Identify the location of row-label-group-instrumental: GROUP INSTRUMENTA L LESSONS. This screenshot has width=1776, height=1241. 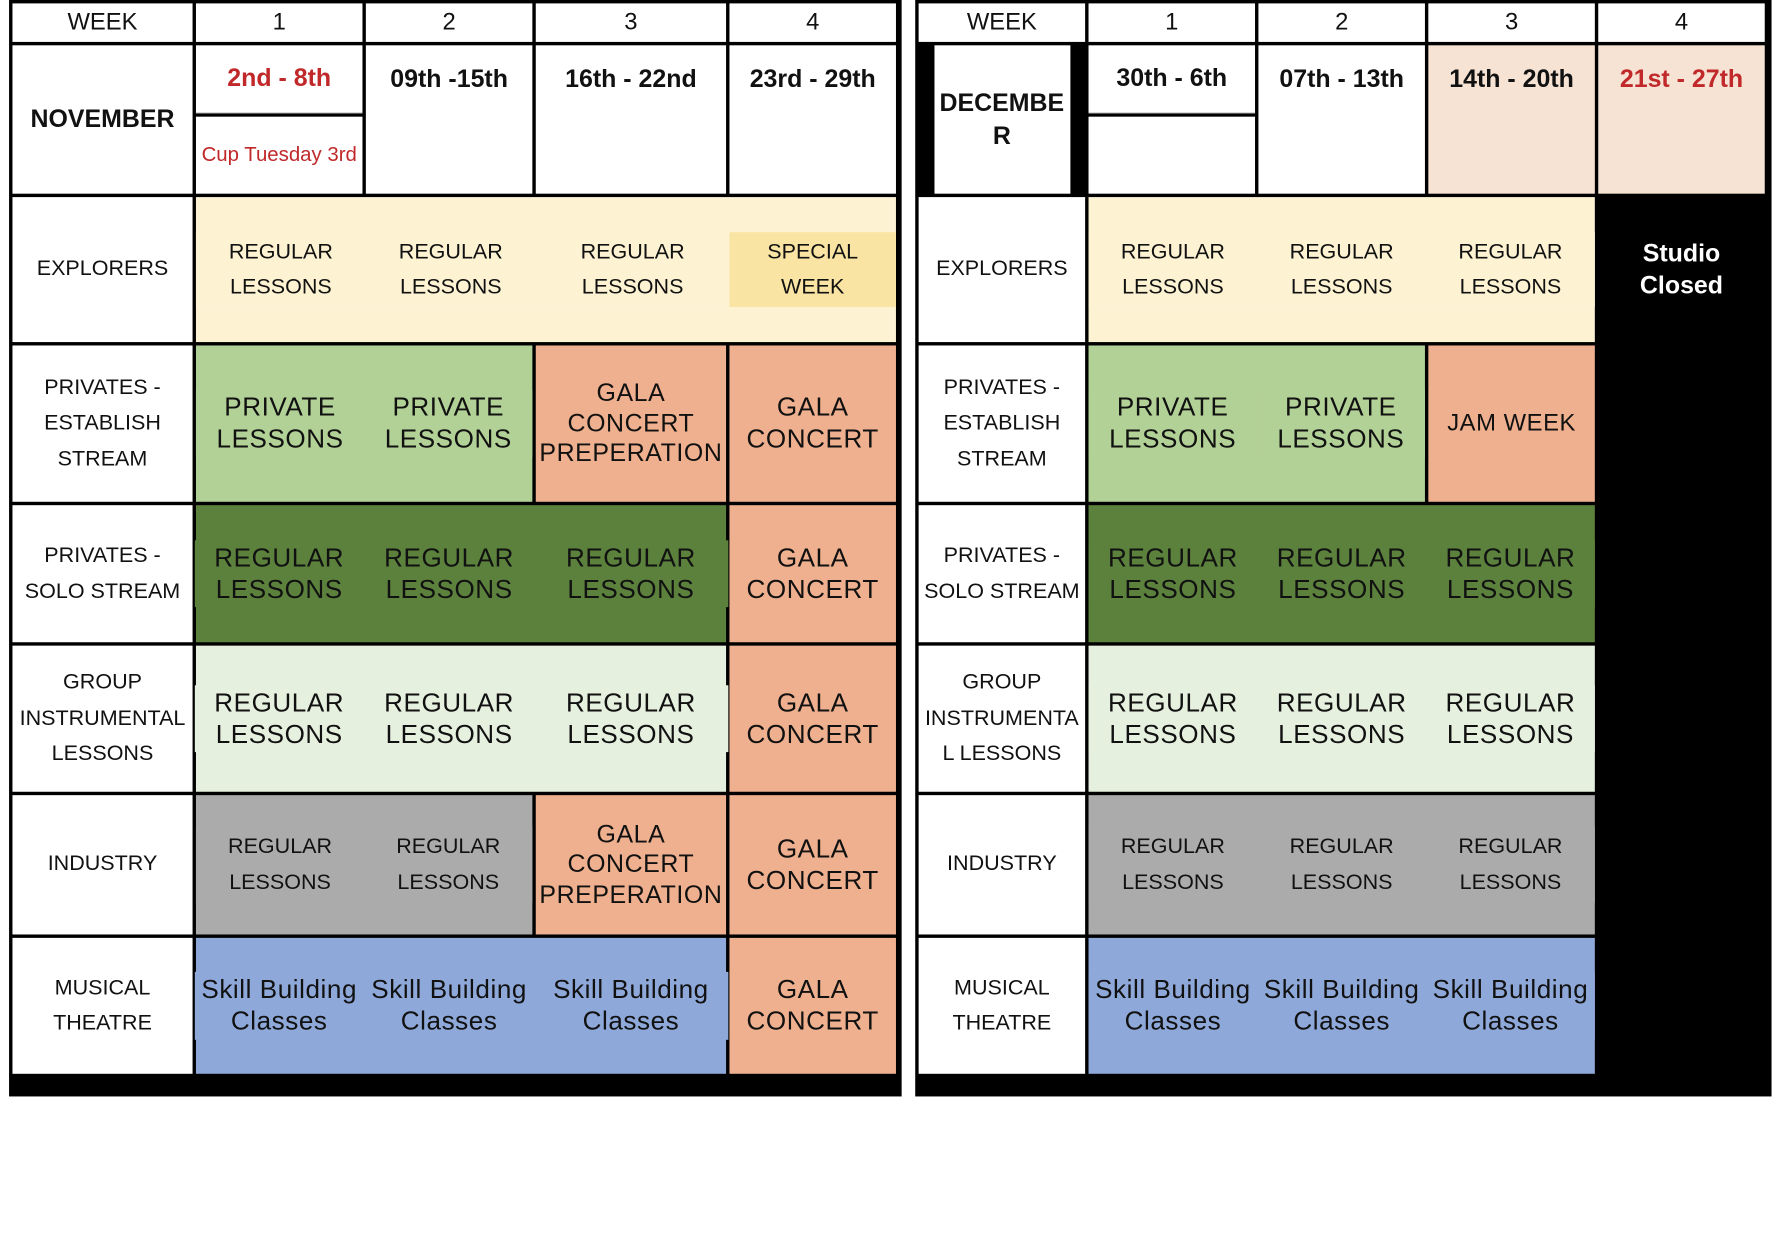
(1002, 718).